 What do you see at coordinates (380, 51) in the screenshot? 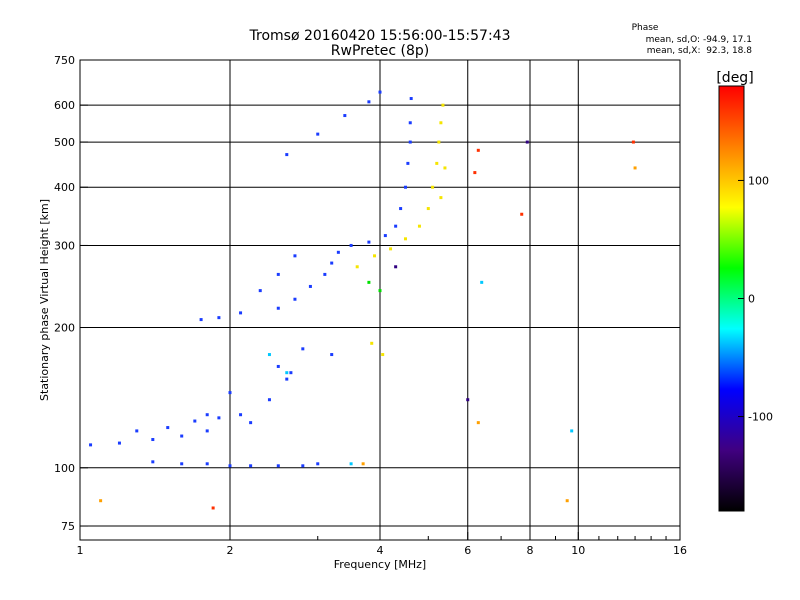
I see `chart-title-line2: RwPretec (8p)` at bounding box center [380, 51].